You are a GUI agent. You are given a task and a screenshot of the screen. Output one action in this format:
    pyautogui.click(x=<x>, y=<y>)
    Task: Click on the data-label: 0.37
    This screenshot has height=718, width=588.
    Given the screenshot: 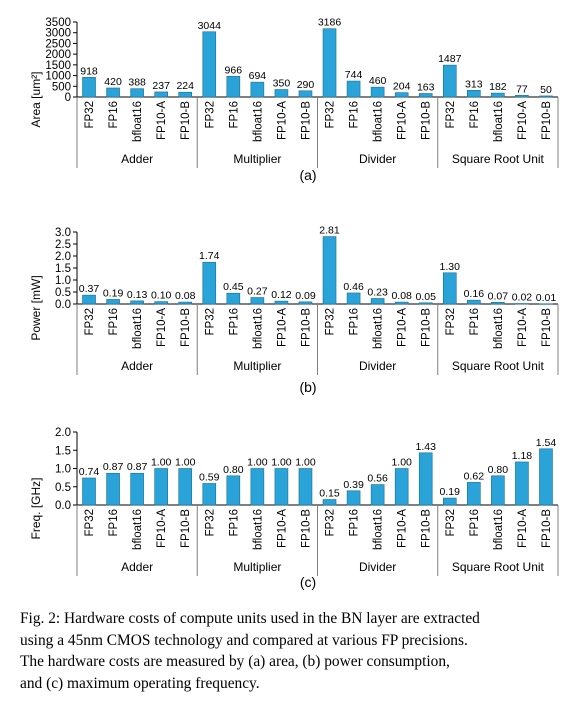 What is the action you would take?
    pyautogui.click(x=89, y=289)
    